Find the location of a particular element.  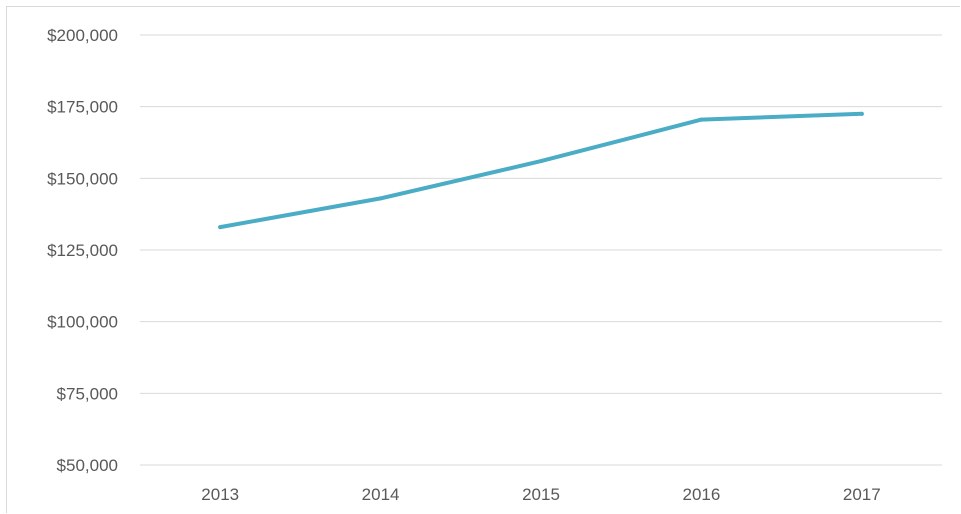

y-tick-label: $100,000 is located at coordinates (82, 322).